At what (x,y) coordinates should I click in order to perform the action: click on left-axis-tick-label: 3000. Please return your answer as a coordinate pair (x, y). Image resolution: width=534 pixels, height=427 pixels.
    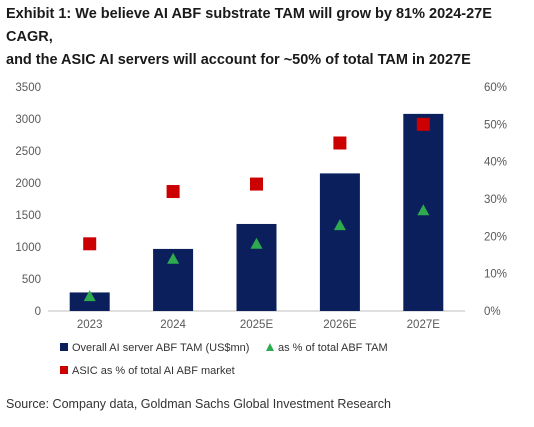
    Looking at the image, I should click on (28, 120).